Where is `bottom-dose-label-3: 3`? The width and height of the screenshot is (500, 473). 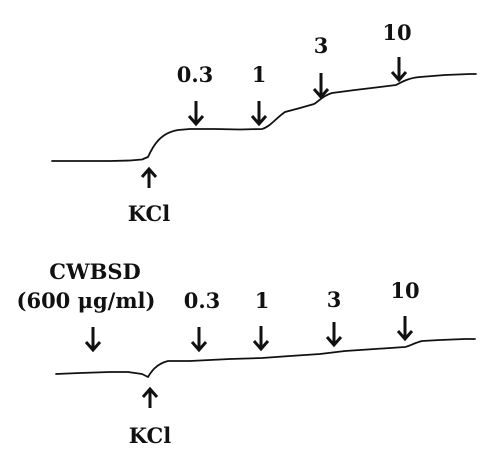
bottom-dose-label-3: 3 is located at coordinates (334, 299).